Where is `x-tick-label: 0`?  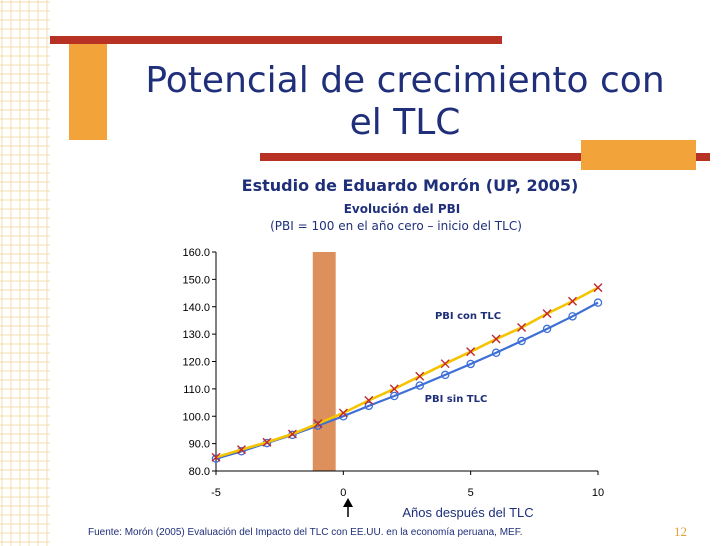
x-tick-label: 0 is located at coordinates (343, 493).